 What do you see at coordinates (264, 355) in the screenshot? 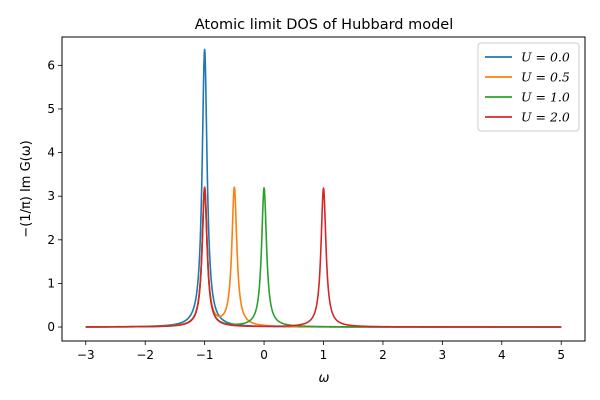
I see `x-tick-label: 0` at bounding box center [264, 355].